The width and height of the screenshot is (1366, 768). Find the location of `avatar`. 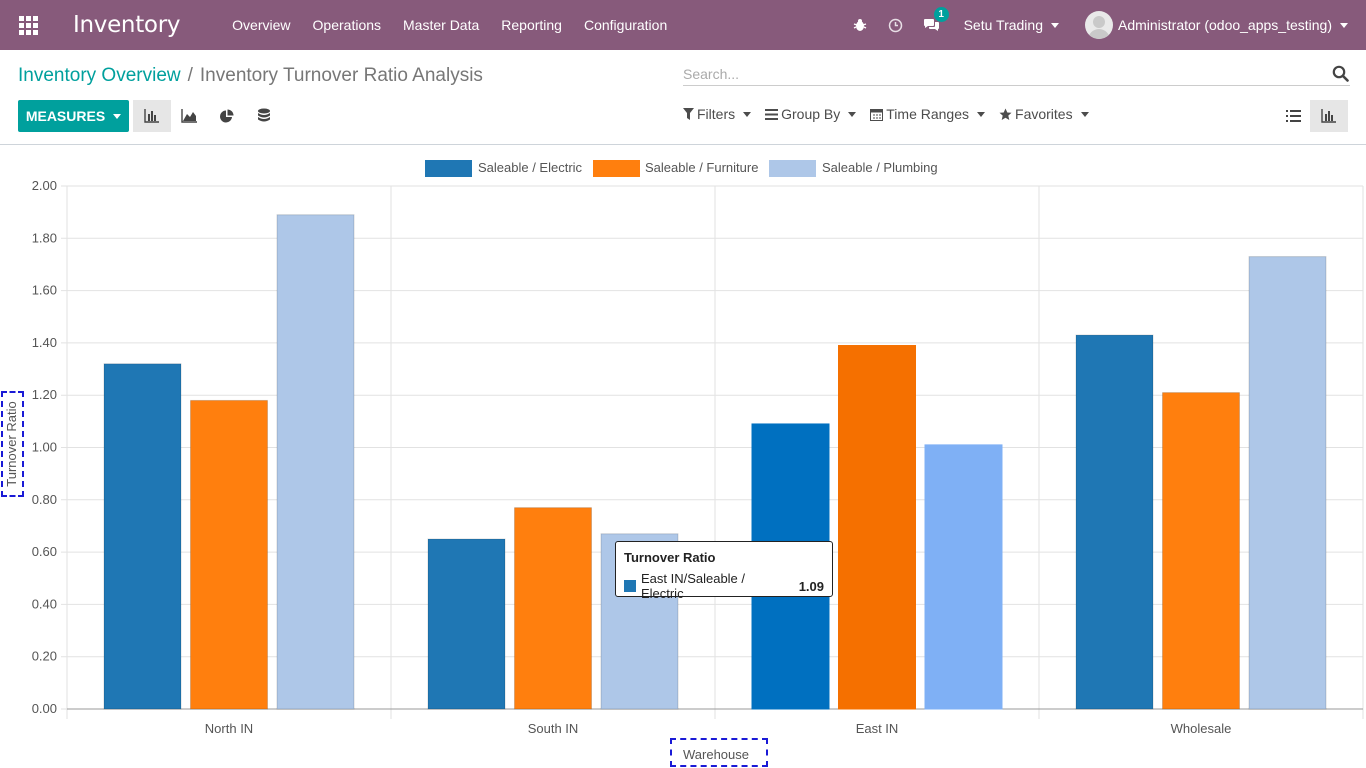

avatar is located at coordinates (1098, 25).